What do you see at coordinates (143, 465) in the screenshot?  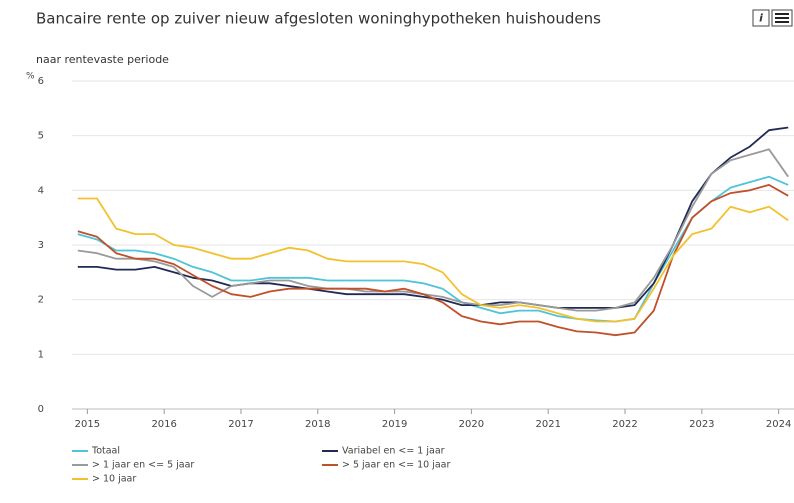 I see `legend-label: > 1 jaar en <= 5 jaar` at bounding box center [143, 465].